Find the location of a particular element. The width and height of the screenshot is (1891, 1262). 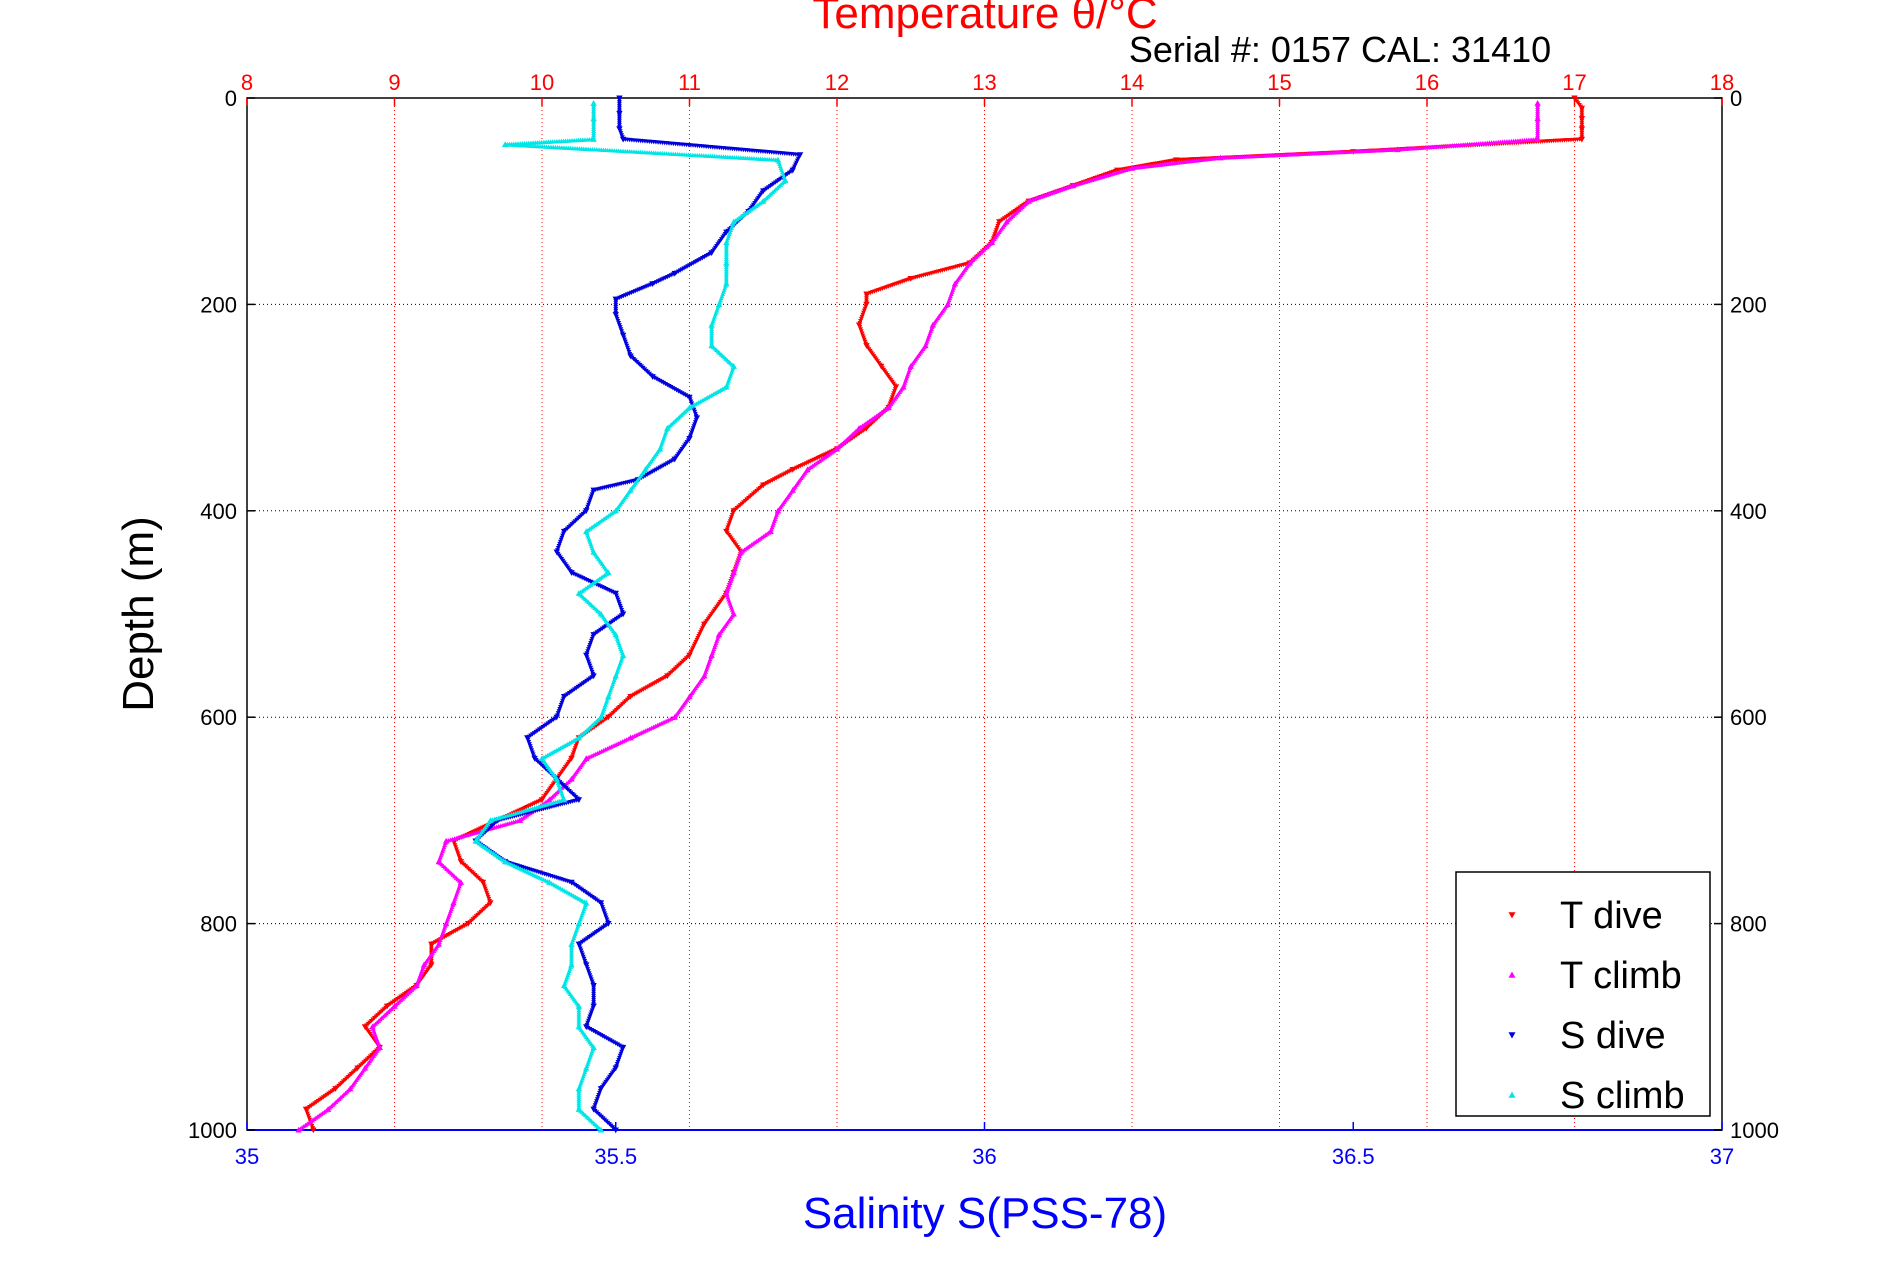

temperature-tick-label: 10 is located at coordinates (542, 82).